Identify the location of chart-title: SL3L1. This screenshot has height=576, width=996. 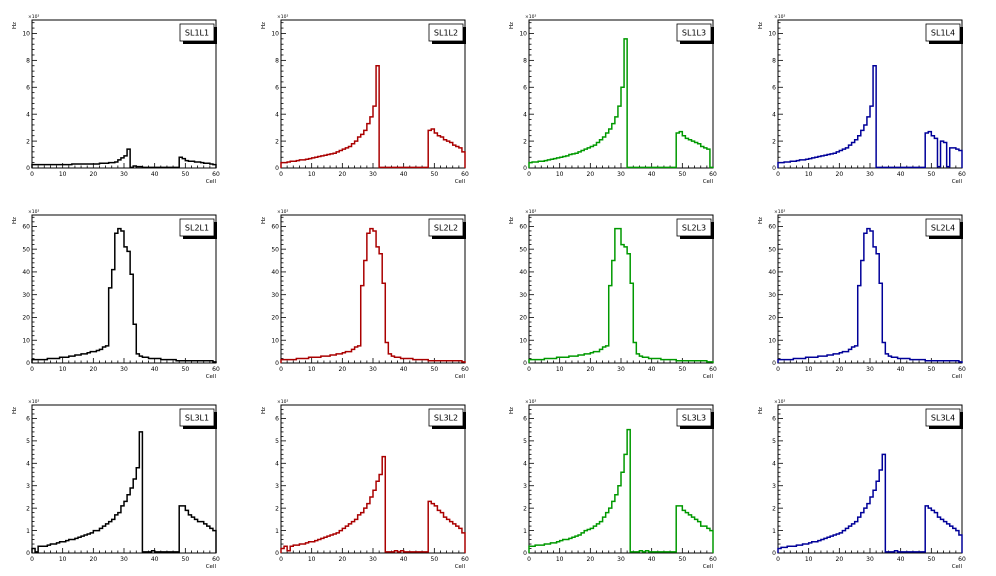
(197, 418).